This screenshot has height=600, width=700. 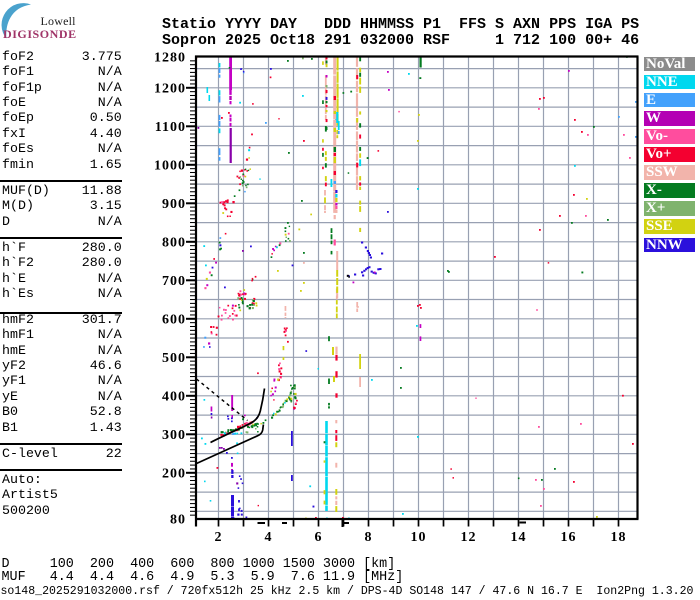 I want to click on svg-text: 700, so click(x=174, y=281).